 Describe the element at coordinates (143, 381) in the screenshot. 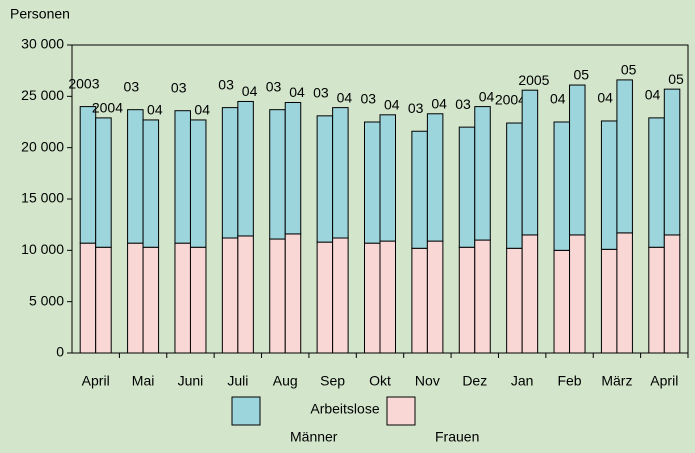

I see `x-tick-label: Mai` at that location.